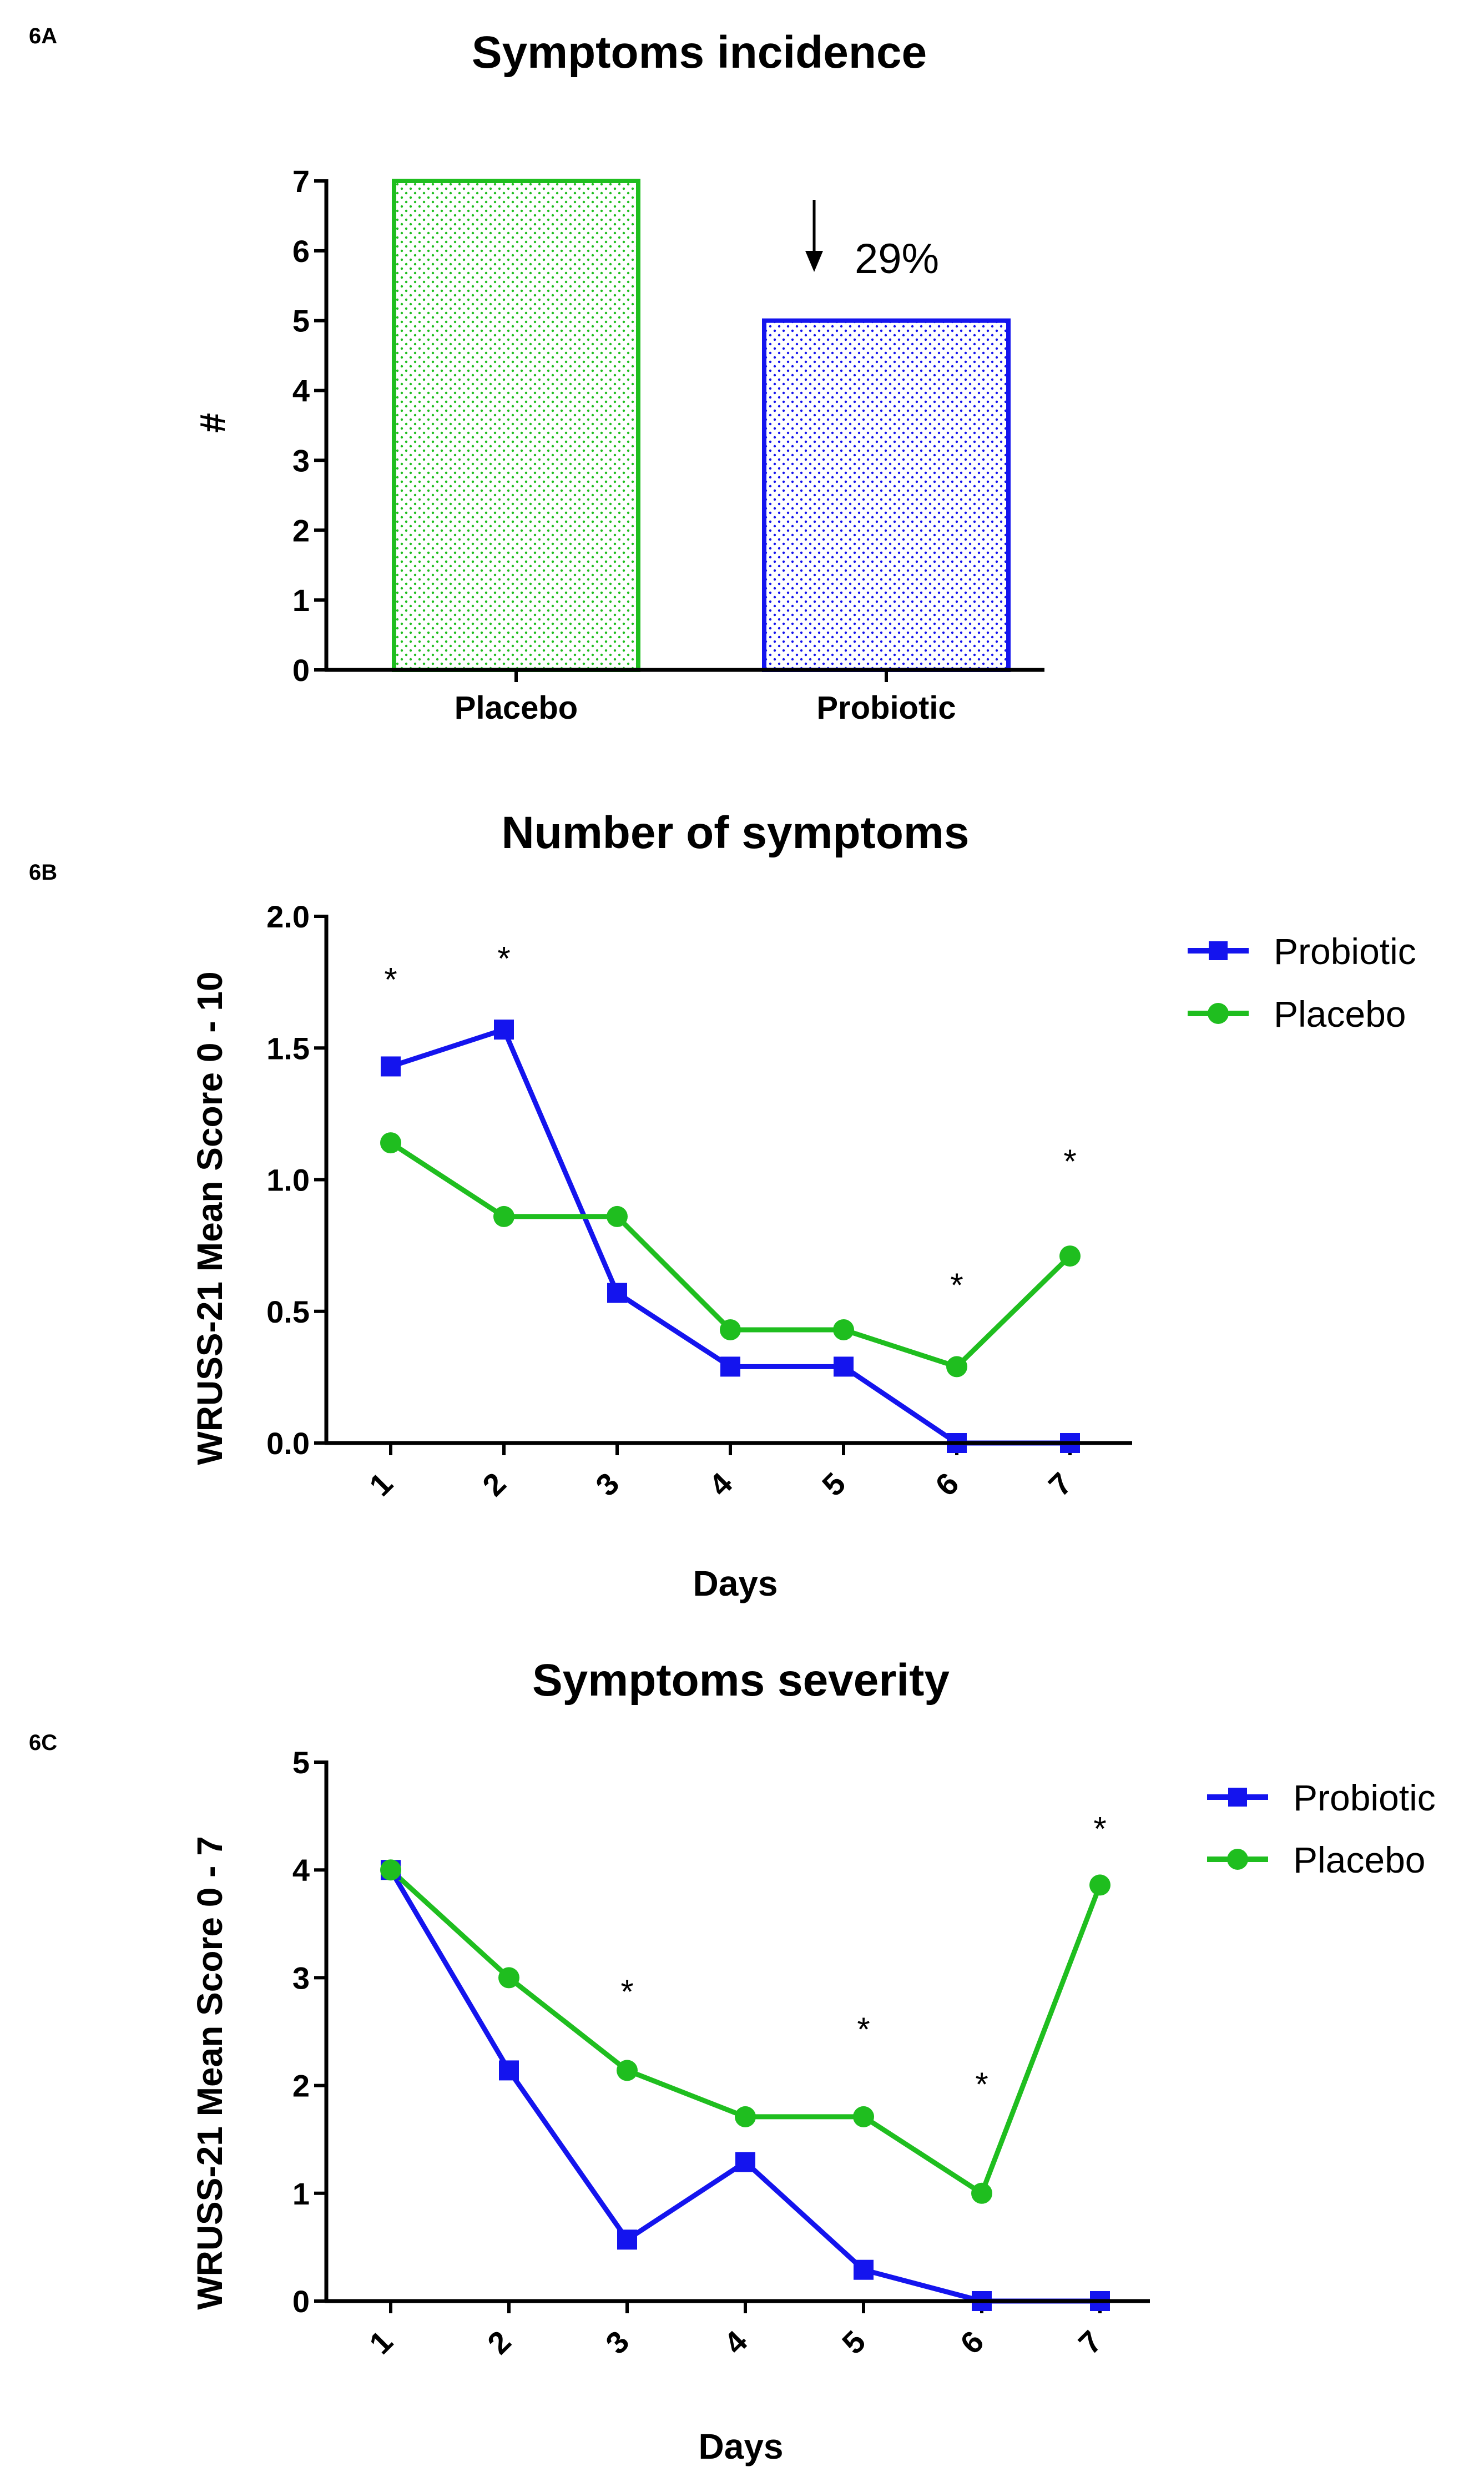 This screenshot has width=1484, height=2482. I want to click on chart-title-6c: Symptoms severity, so click(741, 1681).